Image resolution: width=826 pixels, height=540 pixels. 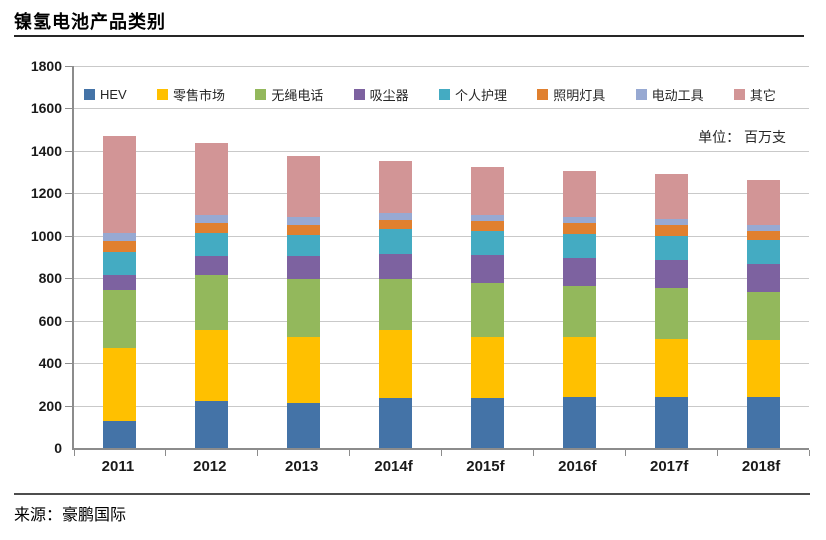 What do you see at coordinates (50, 278) in the screenshot?
I see `y-axis-label: 800` at bounding box center [50, 278].